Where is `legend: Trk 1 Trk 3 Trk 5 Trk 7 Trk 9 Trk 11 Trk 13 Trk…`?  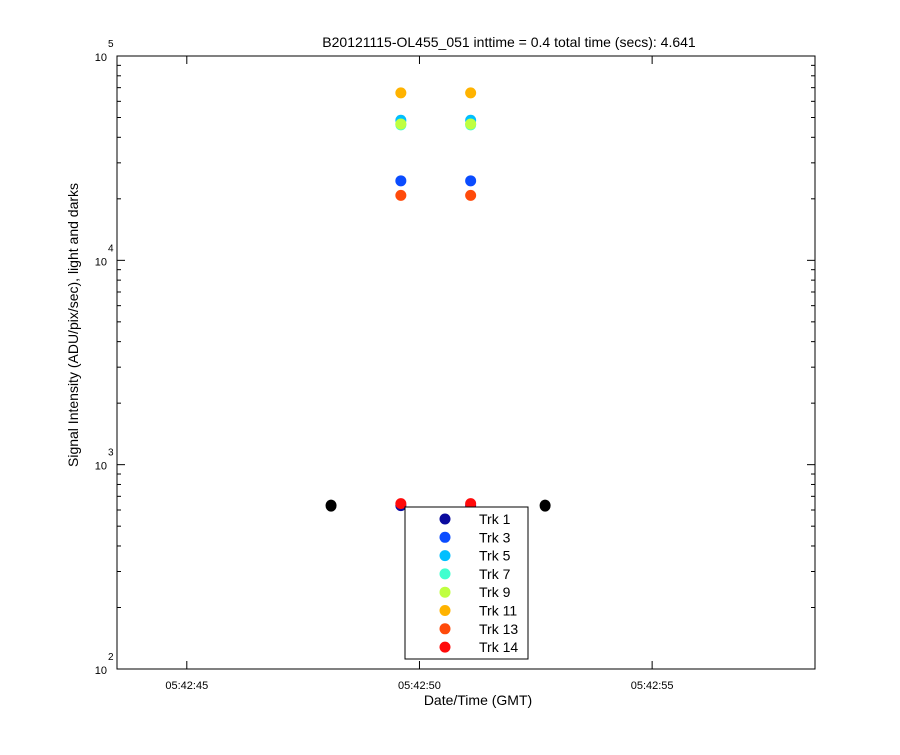 legend: Trk 1 Trk 3 Trk 5 Trk 7 Trk 9 Trk 11 Trk 13 Trk… is located at coordinates (466, 583).